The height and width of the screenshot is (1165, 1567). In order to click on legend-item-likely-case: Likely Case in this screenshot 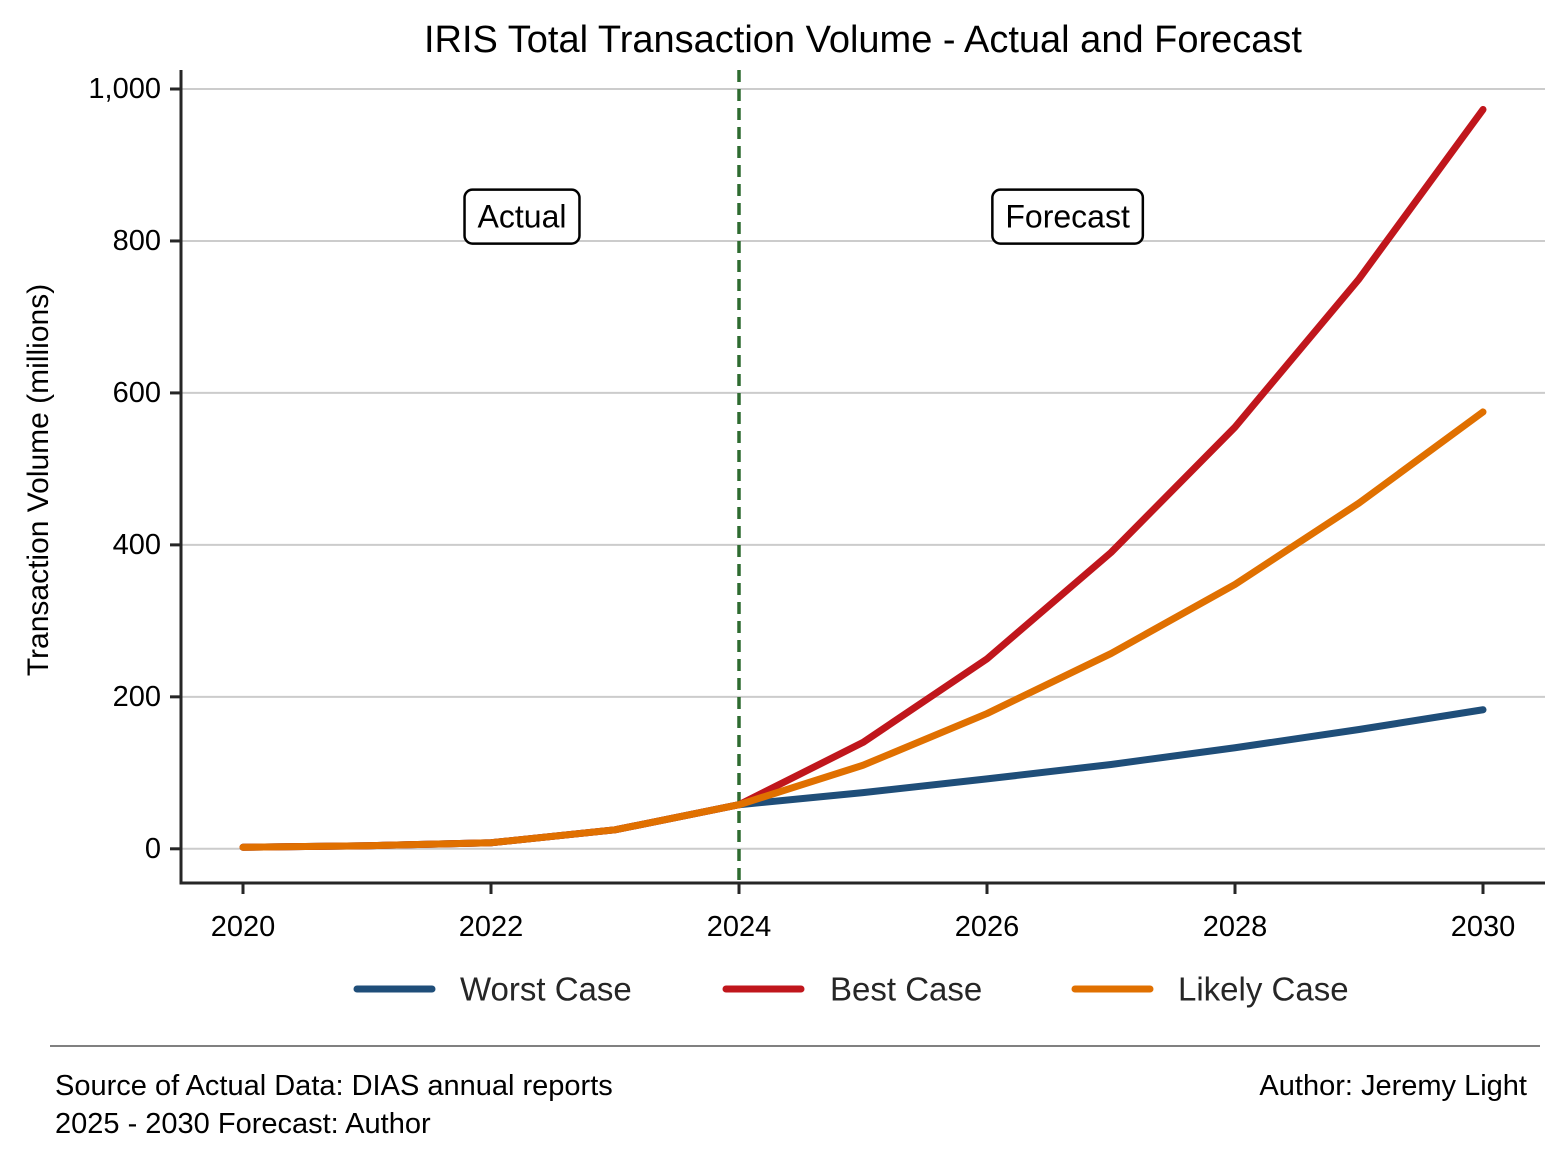, I will do `click(1210, 989)`.